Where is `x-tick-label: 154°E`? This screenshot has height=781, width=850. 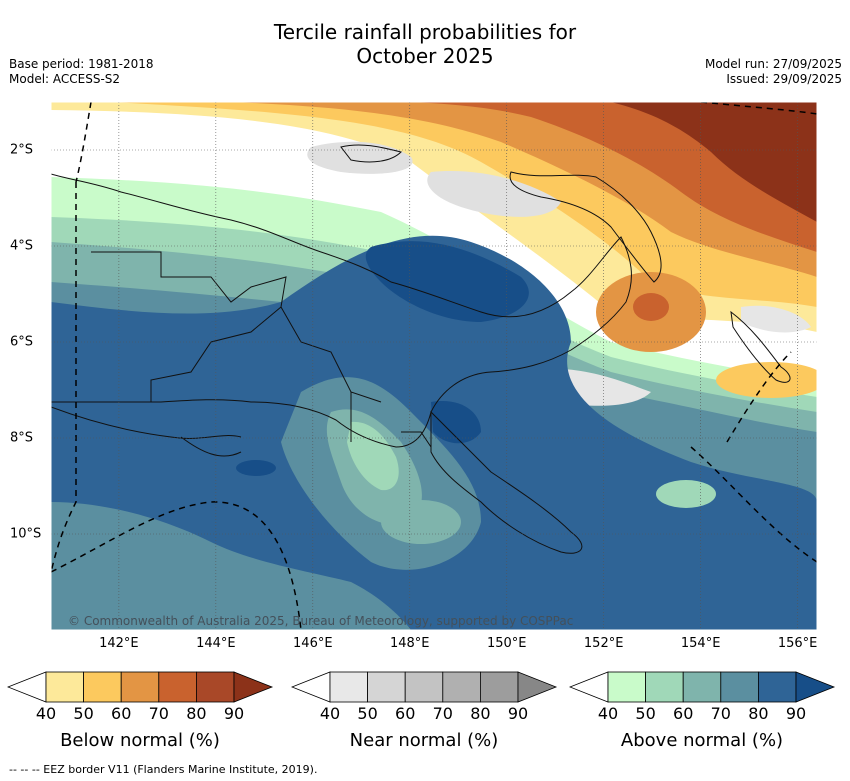 x-tick-label: 154°E is located at coordinates (700, 643).